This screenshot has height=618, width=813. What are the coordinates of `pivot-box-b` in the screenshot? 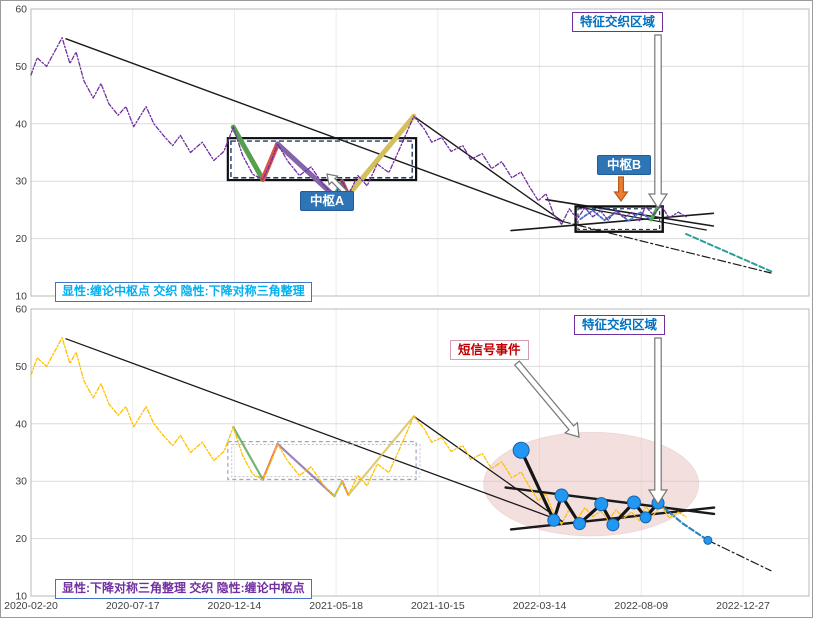 It's located at (619, 219).